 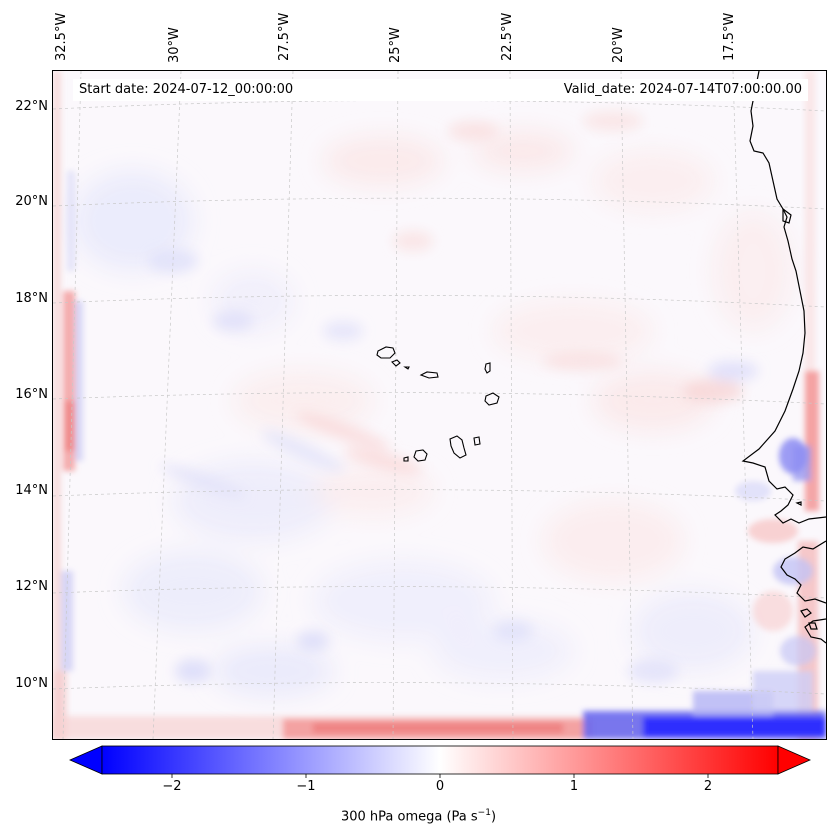 What do you see at coordinates (682, 89) in the screenshot?
I see `valid-date-label: Valid_date: 2024-07-14T07:00:00.00` at bounding box center [682, 89].